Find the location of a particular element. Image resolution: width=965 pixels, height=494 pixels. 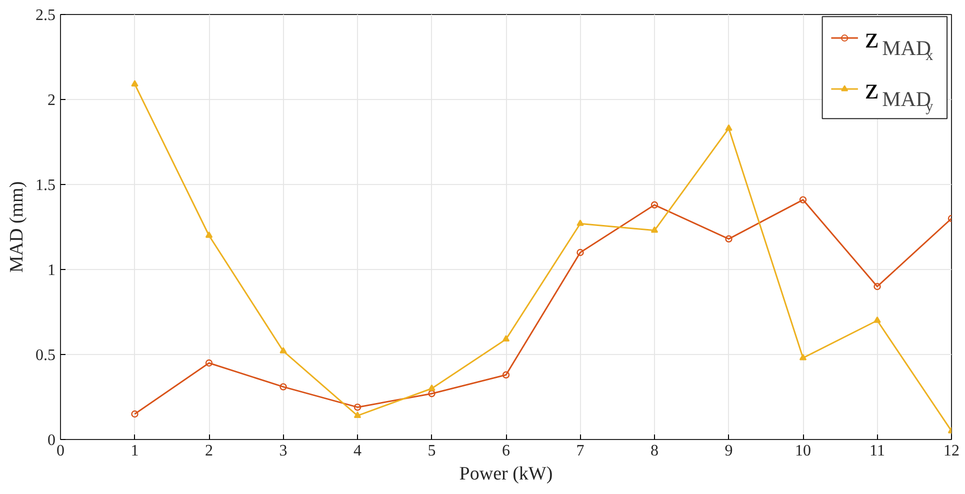

x-tick-label: 6 is located at coordinates (506, 451).